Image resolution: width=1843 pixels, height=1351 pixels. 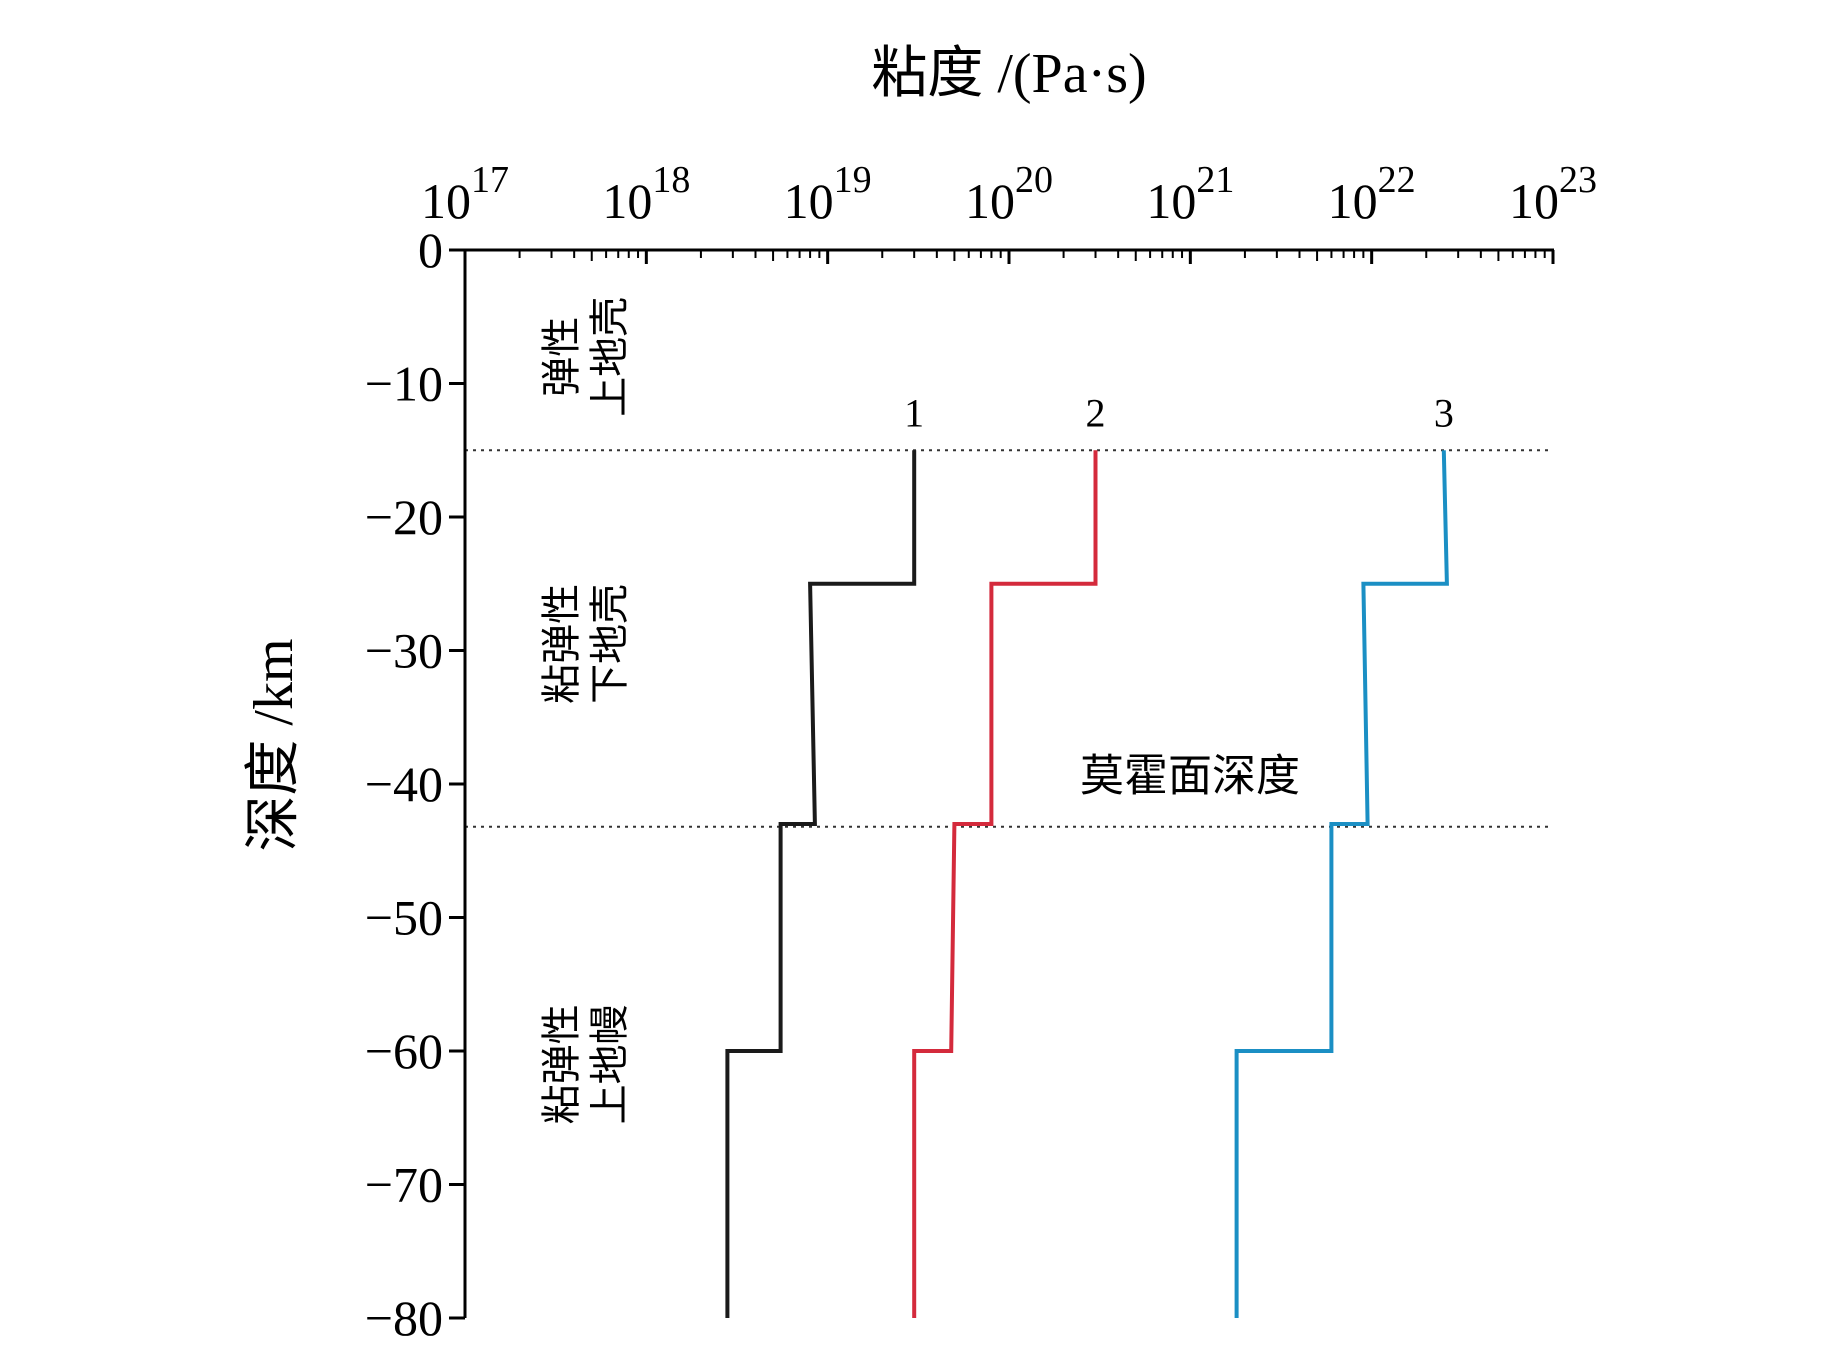 I want to click on y-tick-label: −50, so click(x=404, y=918).